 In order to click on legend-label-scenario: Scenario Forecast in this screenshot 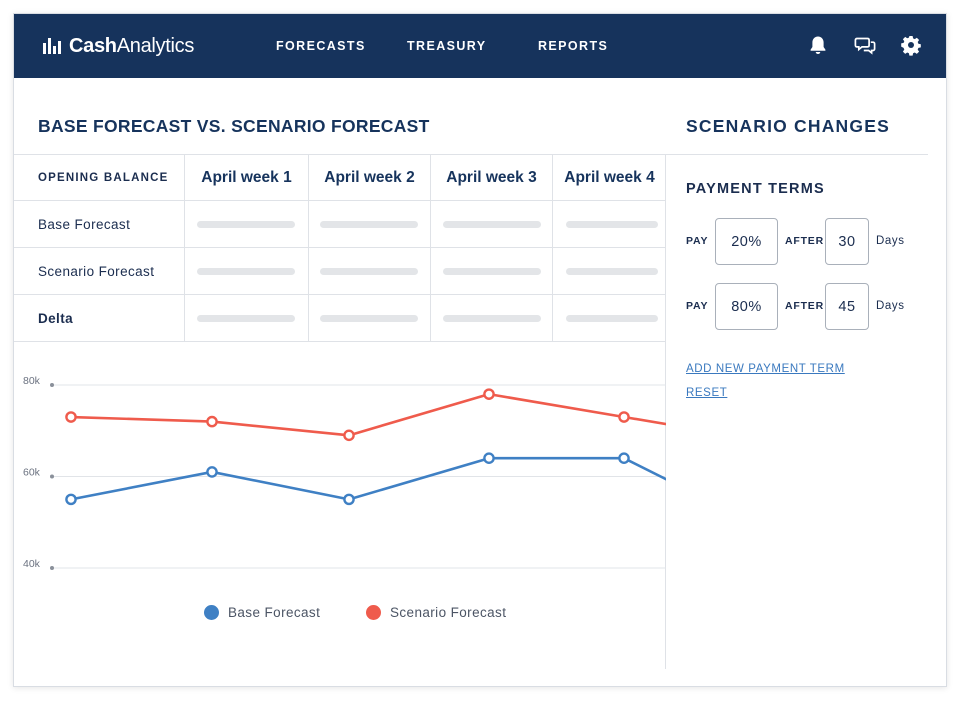, I will do `click(448, 612)`.